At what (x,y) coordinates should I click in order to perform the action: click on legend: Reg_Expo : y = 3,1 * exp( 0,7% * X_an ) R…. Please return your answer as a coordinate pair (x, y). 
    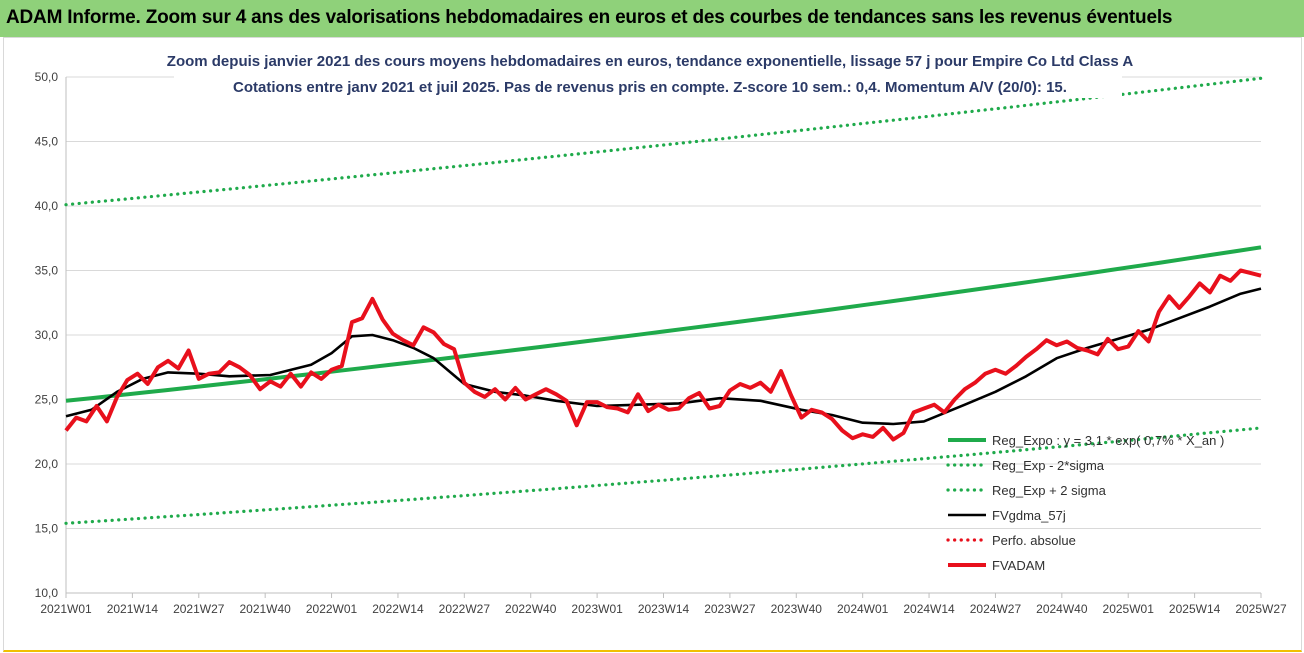
    Looking at the image, I should click on (1092, 503).